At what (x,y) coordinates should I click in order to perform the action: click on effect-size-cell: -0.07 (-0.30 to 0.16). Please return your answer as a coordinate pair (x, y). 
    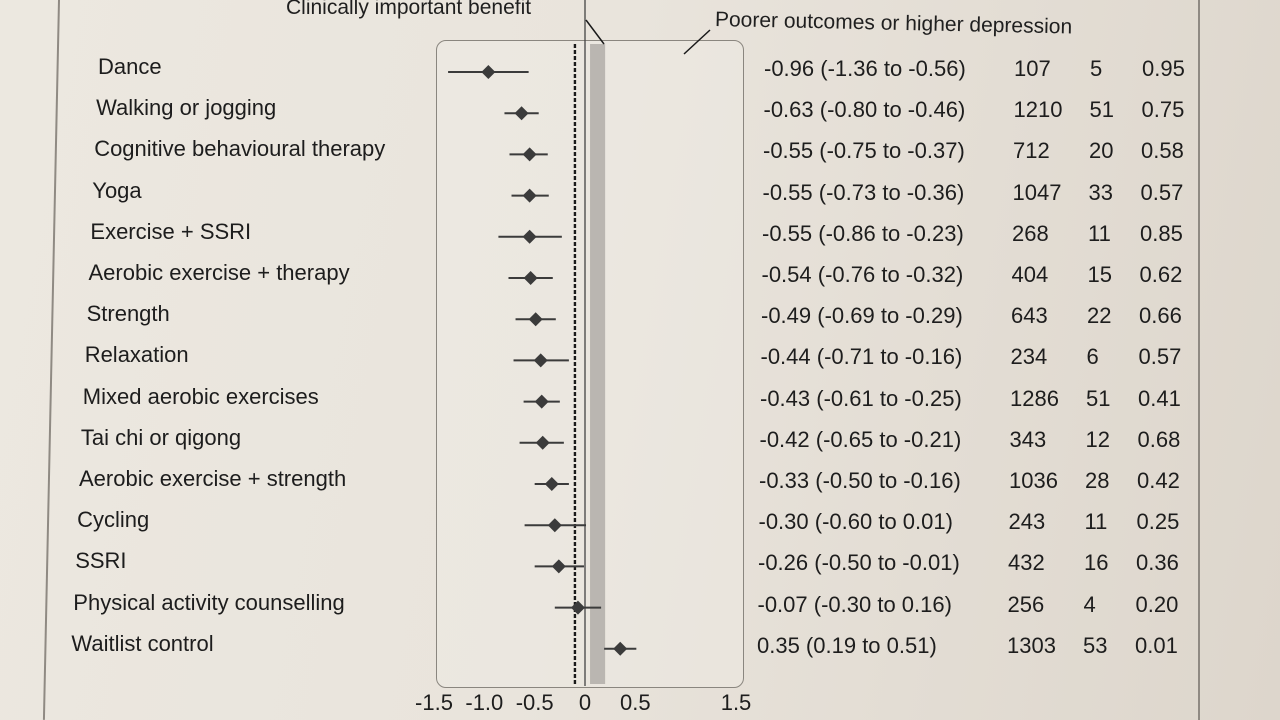
    Looking at the image, I should click on (854, 604).